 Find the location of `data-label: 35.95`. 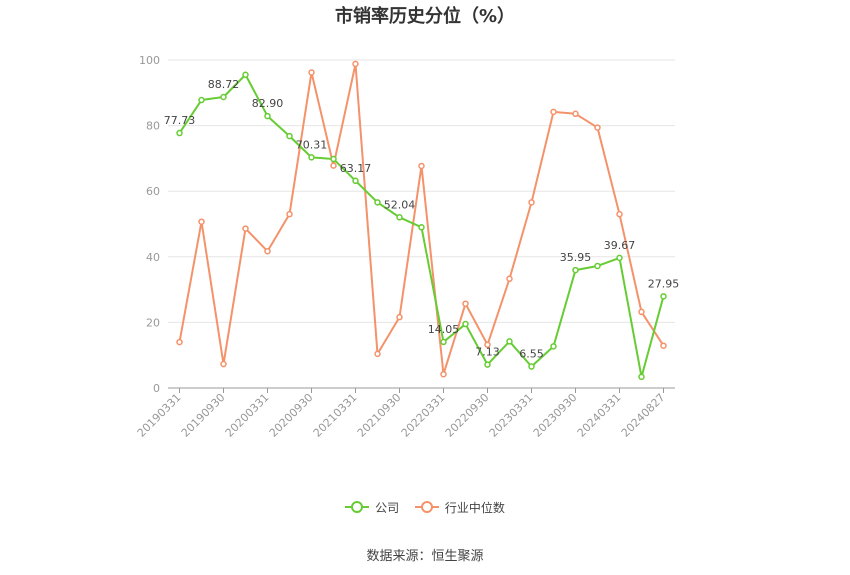

data-label: 35.95 is located at coordinates (576, 257).